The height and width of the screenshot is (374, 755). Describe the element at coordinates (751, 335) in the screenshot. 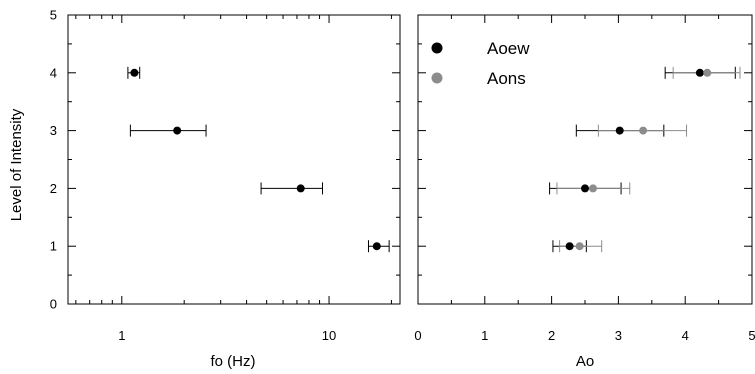

I see `ao-x-tick-label: 5` at that location.